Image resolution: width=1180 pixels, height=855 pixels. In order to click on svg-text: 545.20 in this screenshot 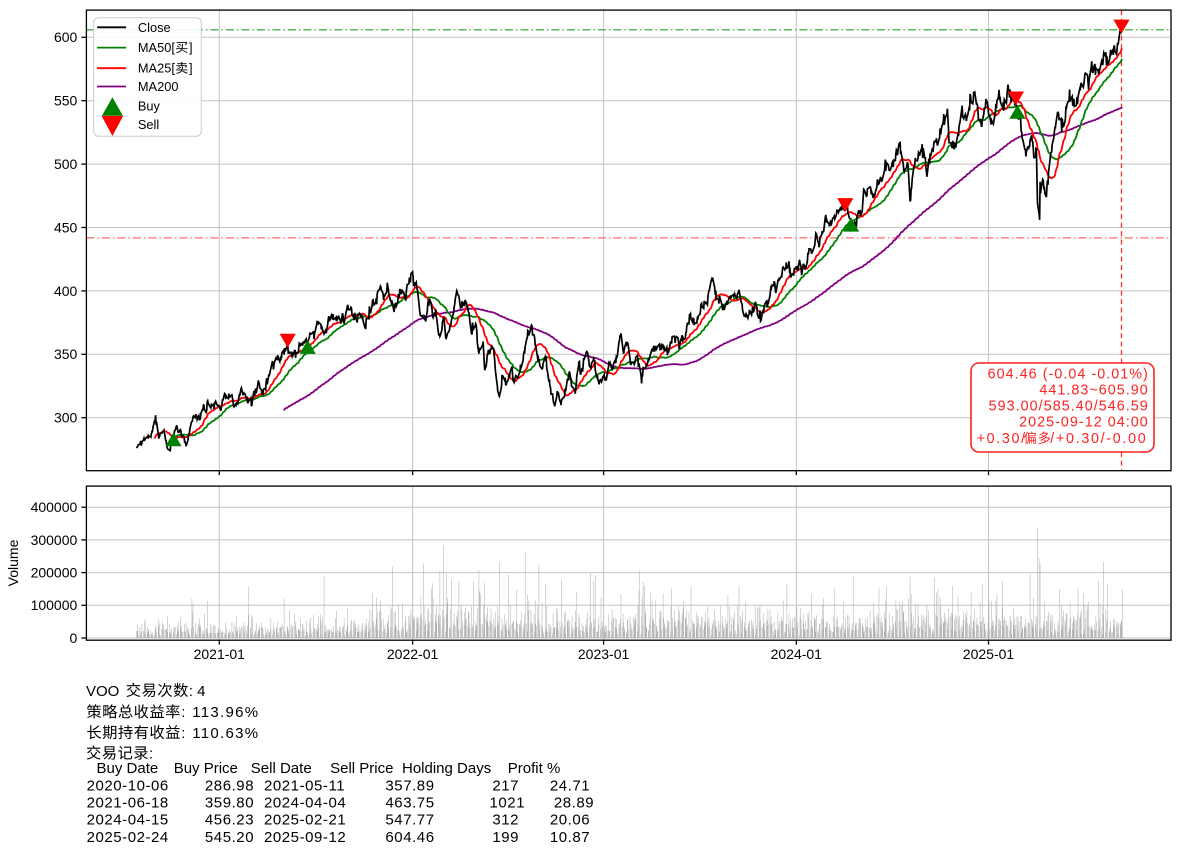, I will do `click(229, 837)`.